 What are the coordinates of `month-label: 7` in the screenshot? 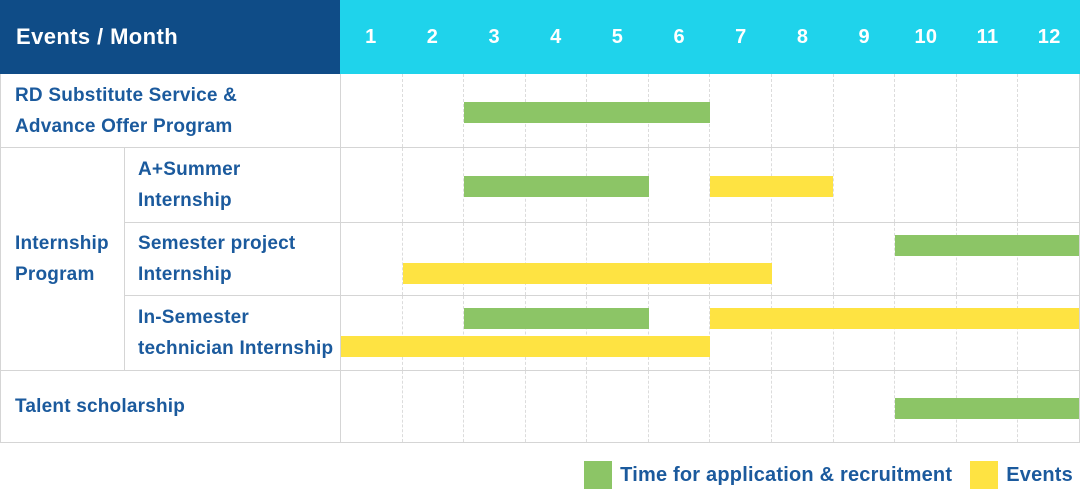 It's located at (741, 36).